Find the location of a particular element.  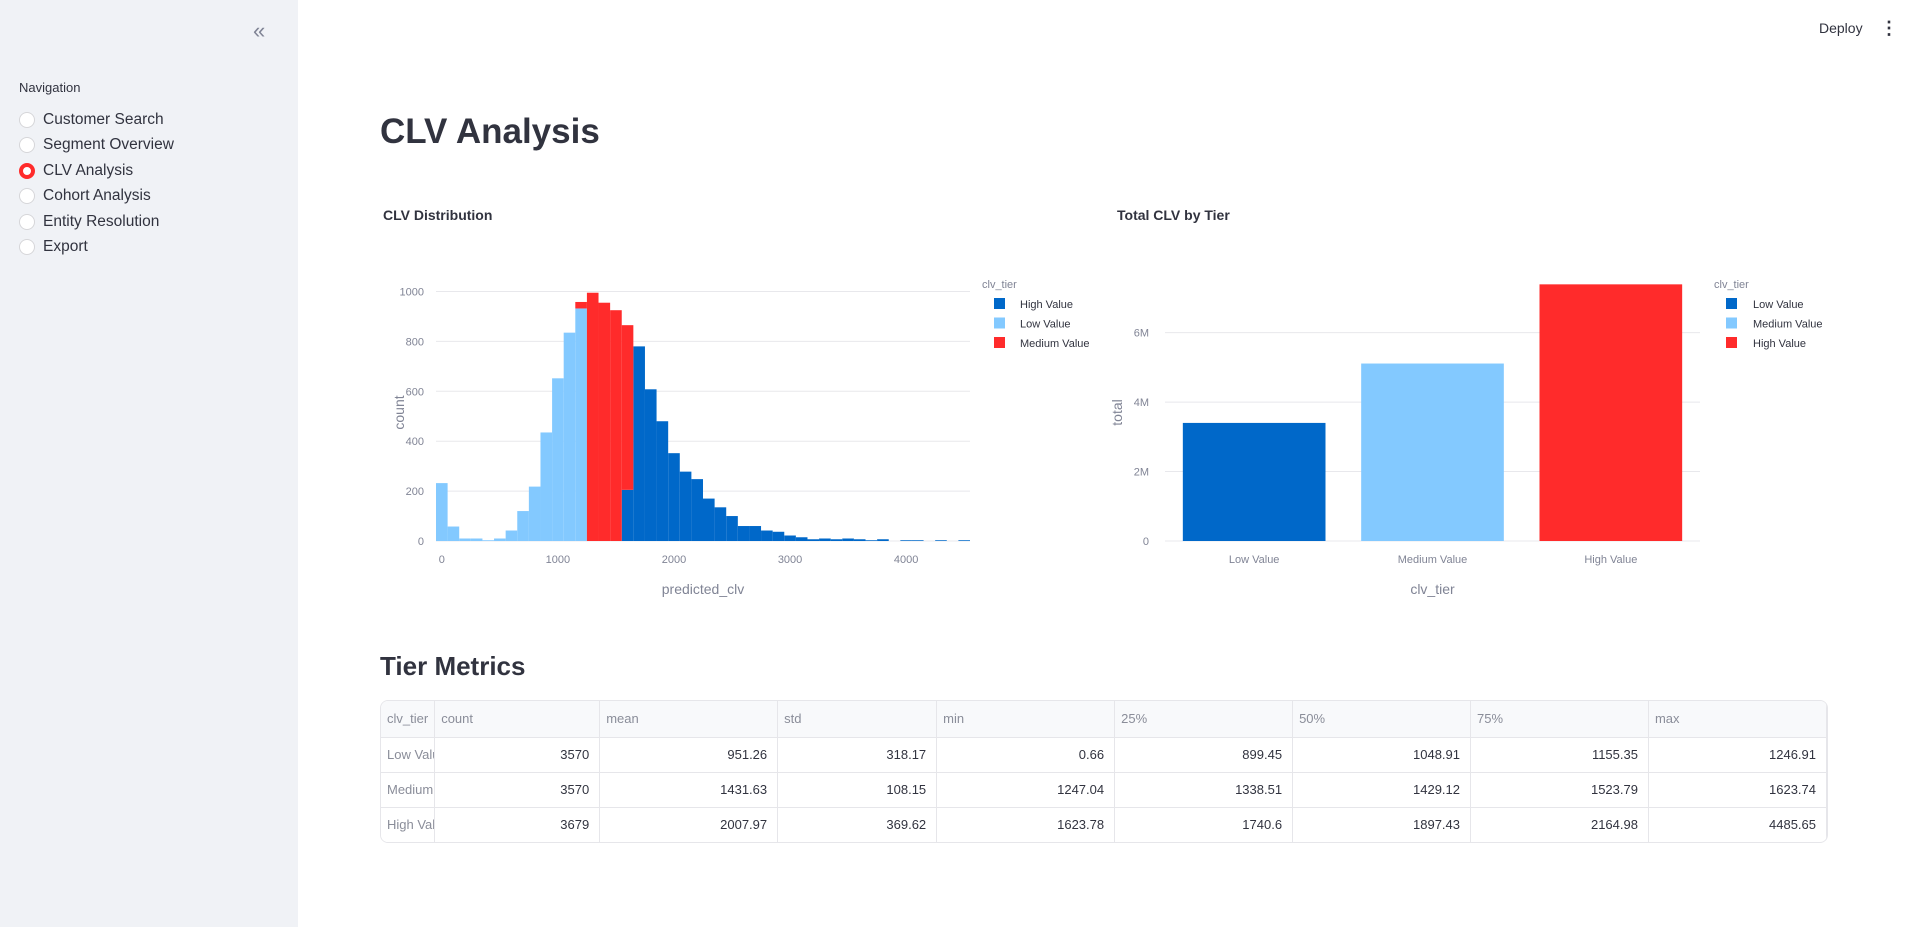

nav-item-entity-resolution: Entity Resolution is located at coordinates (96, 222).